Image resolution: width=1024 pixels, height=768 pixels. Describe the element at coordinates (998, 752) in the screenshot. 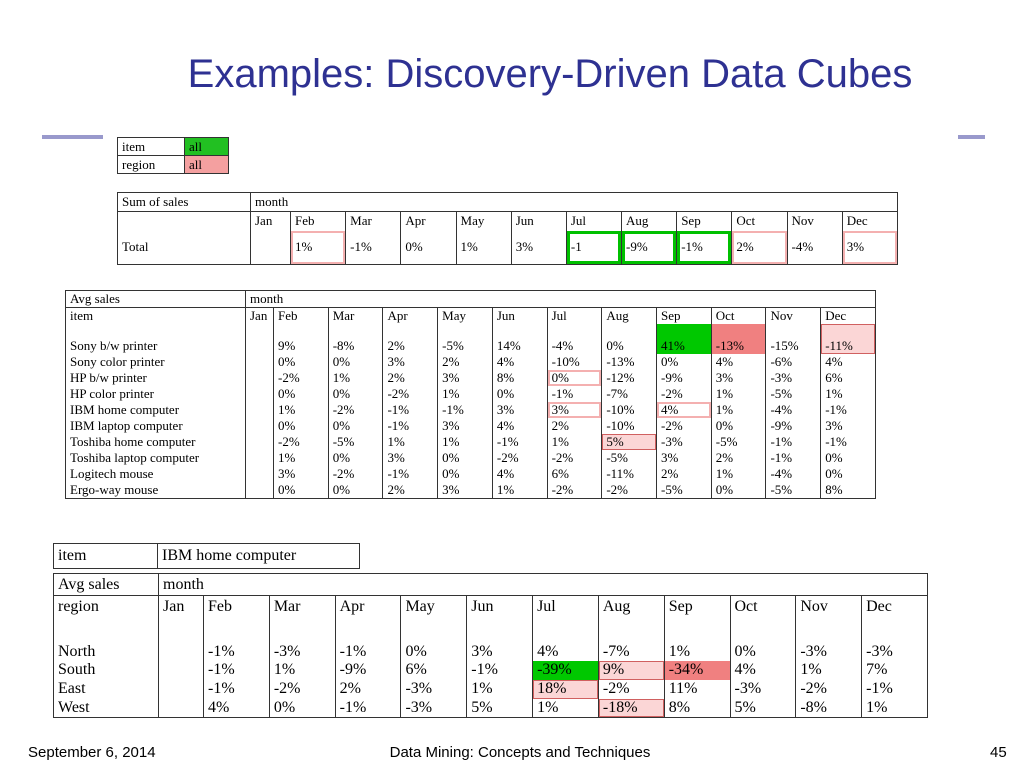

I see `footer-page: 45` at that location.